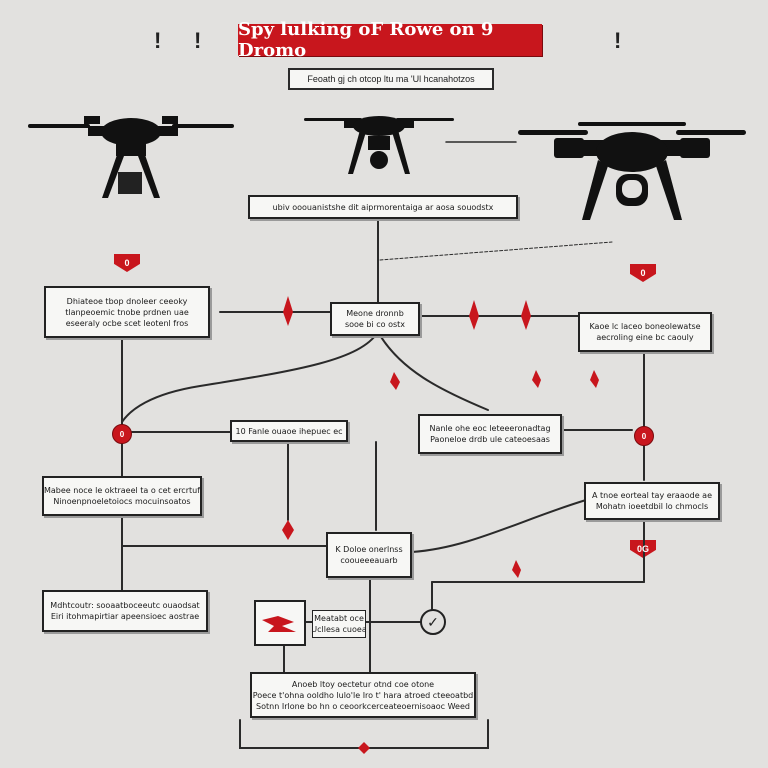 Image resolution: width=768 pixels, height=768 pixels. What do you see at coordinates (645, 326) in the screenshot?
I see `node-text: Kaoe lc laceo boneolewatse` at bounding box center [645, 326].